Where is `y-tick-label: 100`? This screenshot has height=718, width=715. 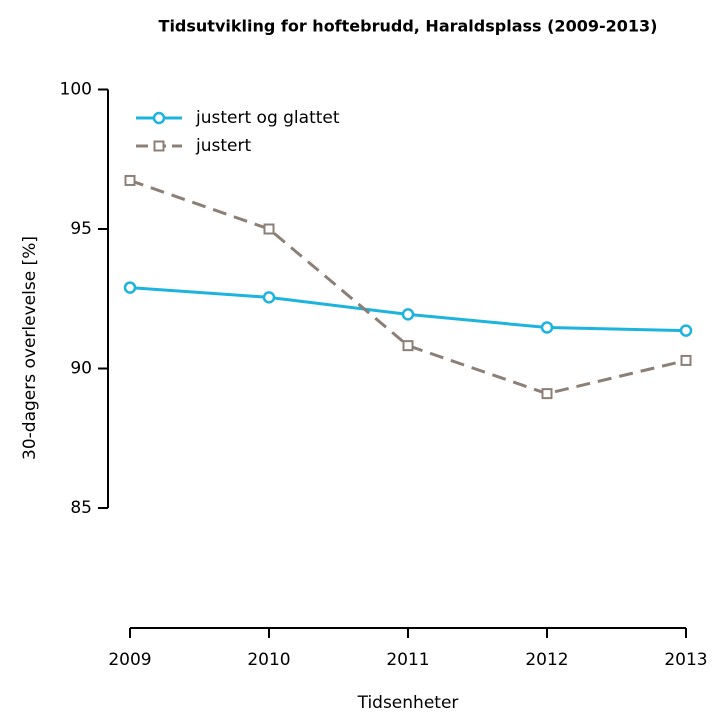 y-tick-label: 100 is located at coordinates (76, 90).